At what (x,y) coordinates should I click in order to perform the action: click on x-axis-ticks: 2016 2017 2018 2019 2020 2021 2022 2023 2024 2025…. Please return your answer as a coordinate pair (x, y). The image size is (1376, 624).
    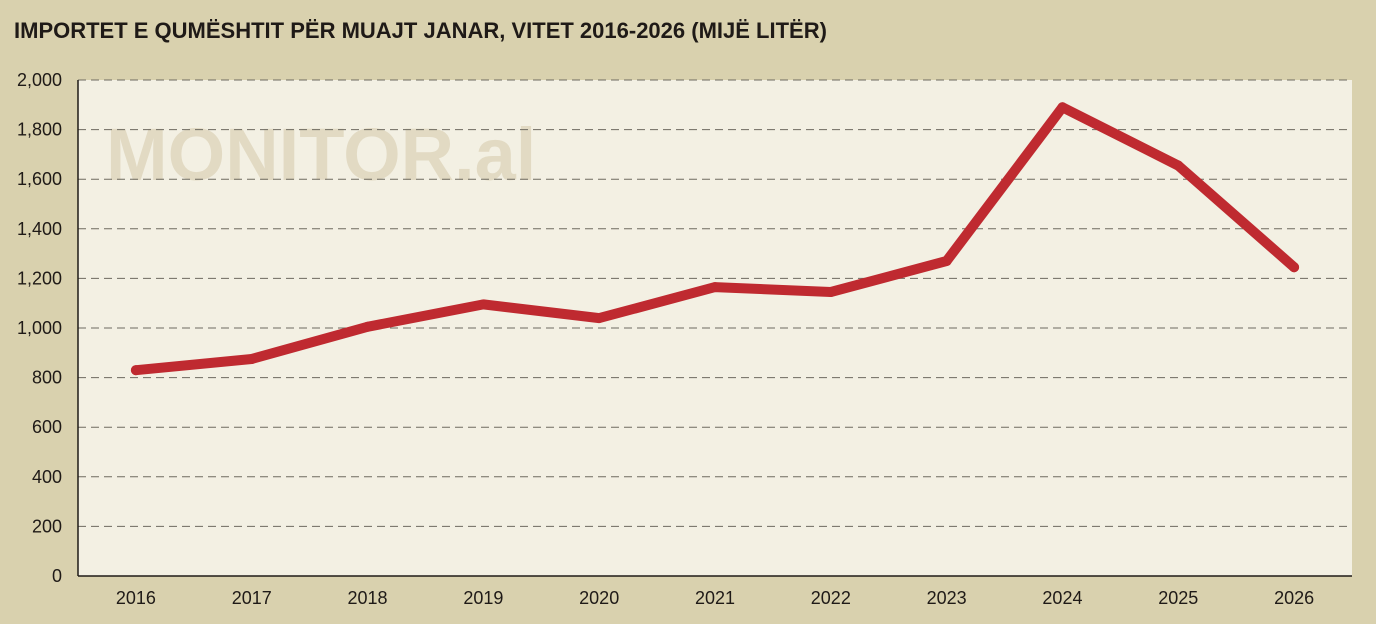
    Looking at the image, I should click on (715, 598).